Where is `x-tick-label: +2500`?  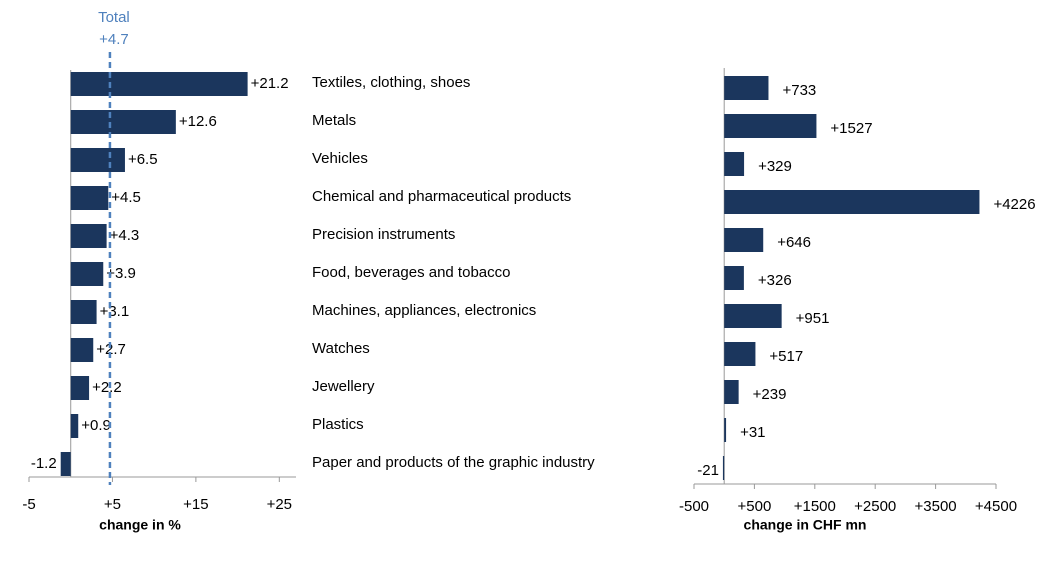
x-tick-label: +2500 is located at coordinates (875, 506).